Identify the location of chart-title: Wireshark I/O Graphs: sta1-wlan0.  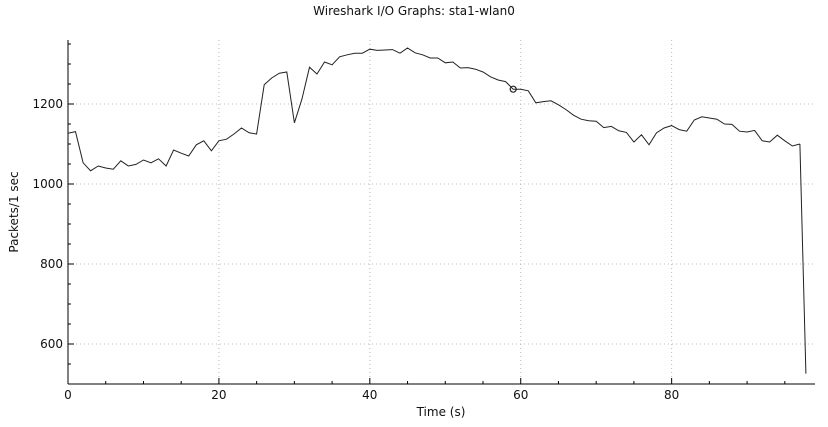
(414, 11).